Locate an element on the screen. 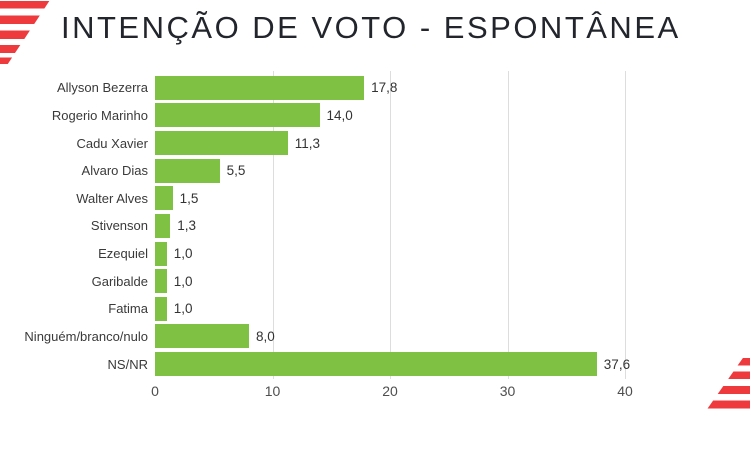  category-label: Stivenson is located at coordinates (119, 226).